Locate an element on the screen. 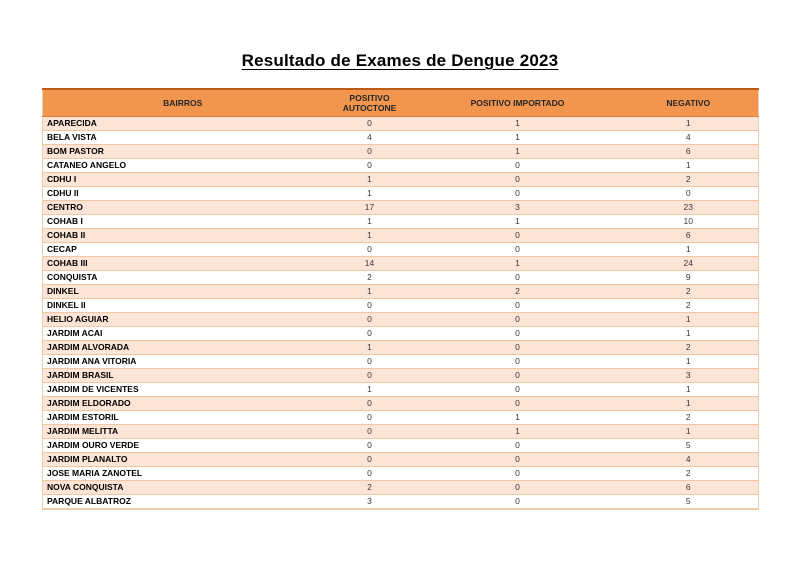 This screenshot has width=800, height=565. bairro-cell: CENTRO is located at coordinates (182, 207).